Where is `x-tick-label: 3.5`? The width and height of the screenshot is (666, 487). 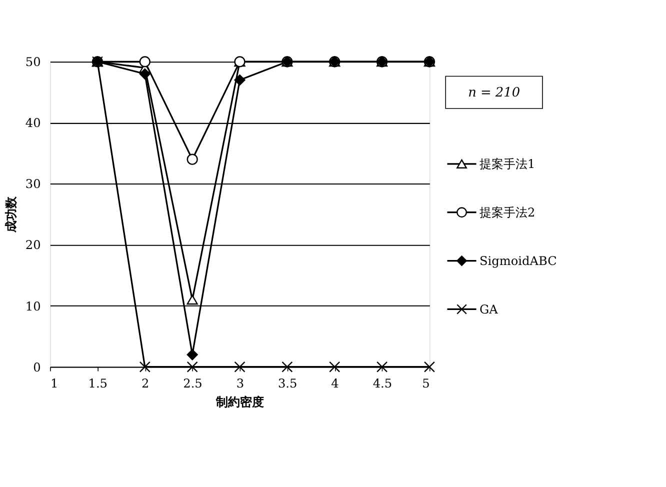 x-tick-label: 3.5 is located at coordinates (288, 383).